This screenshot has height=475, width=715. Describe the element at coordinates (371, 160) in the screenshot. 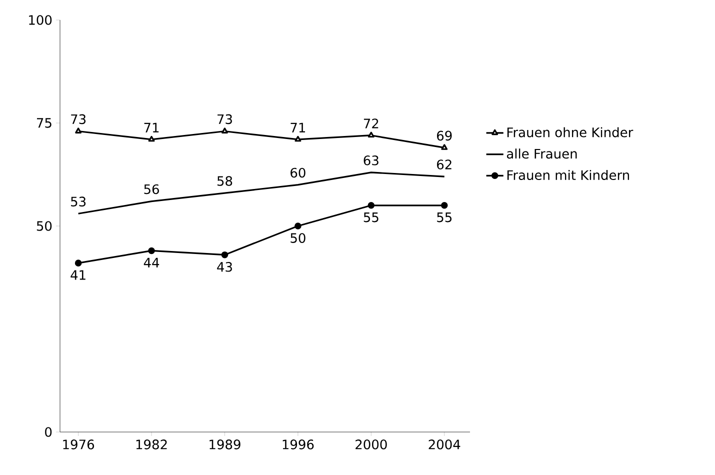

I see `data-label: 63` at that location.